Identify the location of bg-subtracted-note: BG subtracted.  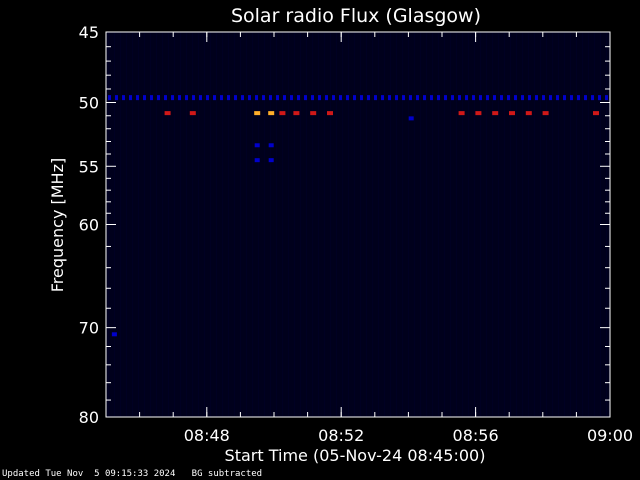
(227, 474).